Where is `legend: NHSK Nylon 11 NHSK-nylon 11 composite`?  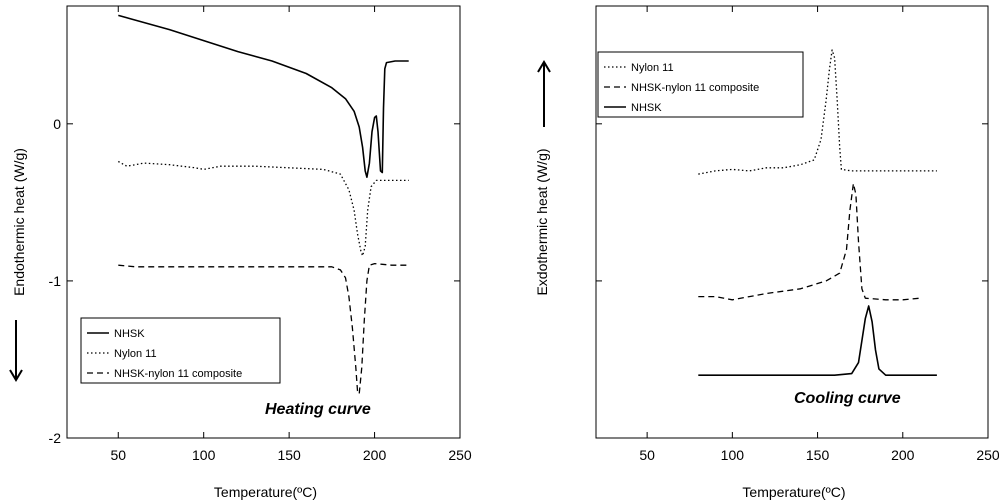 legend: NHSK Nylon 11 NHSK-nylon 11 composite is located at coordinates (180, 350).